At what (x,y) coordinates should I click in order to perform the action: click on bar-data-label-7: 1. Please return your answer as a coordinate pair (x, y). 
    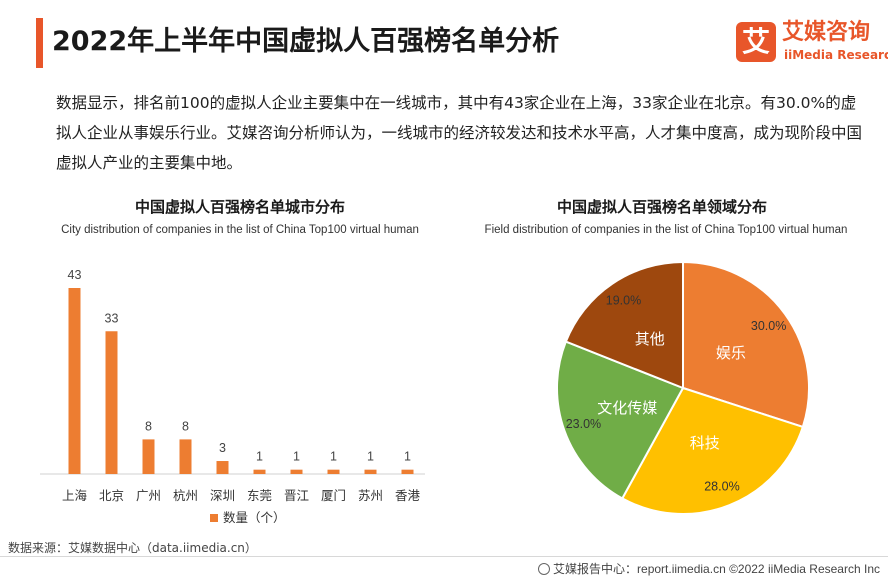
    Looking at the image, I should click on (296, 457).